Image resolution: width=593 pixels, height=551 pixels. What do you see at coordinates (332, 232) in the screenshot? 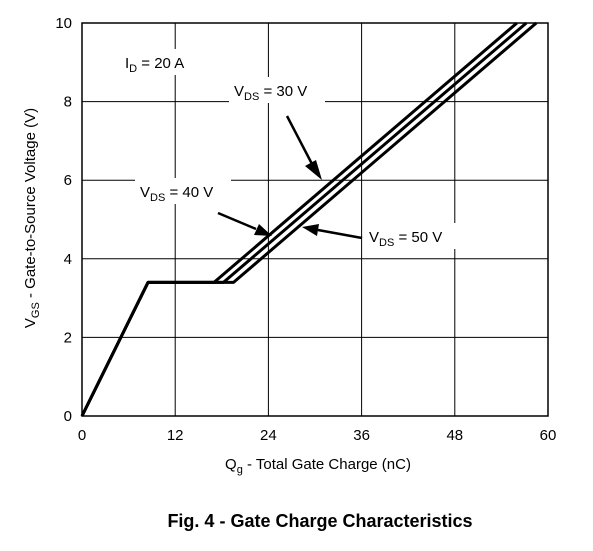
I see `vds-50-arrow` at bounding box center [332, 232].